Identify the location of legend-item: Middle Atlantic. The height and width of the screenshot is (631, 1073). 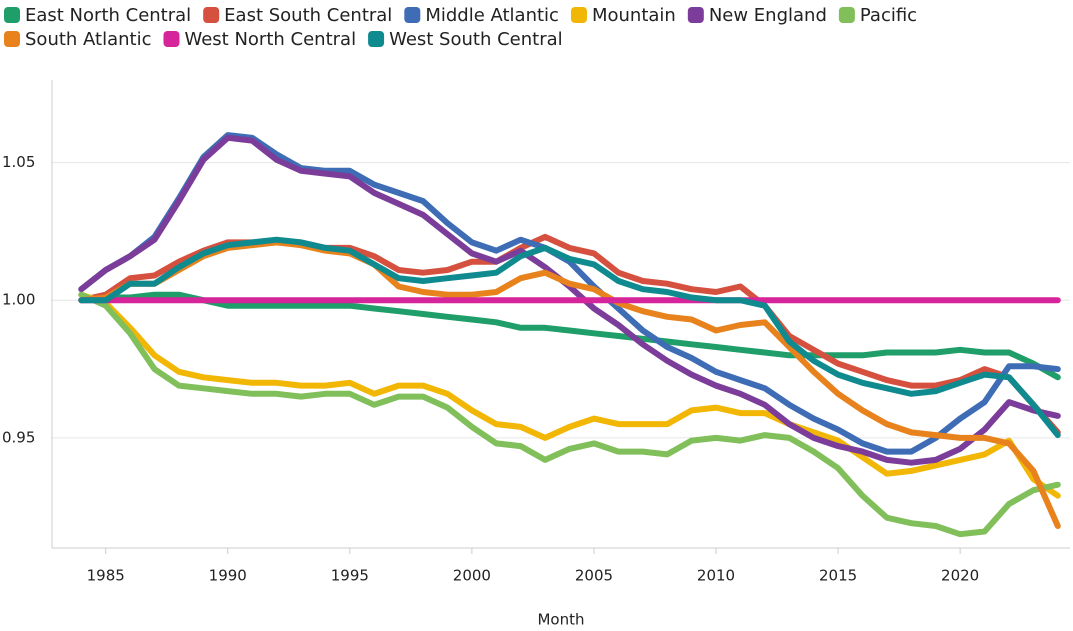
(481, 15).